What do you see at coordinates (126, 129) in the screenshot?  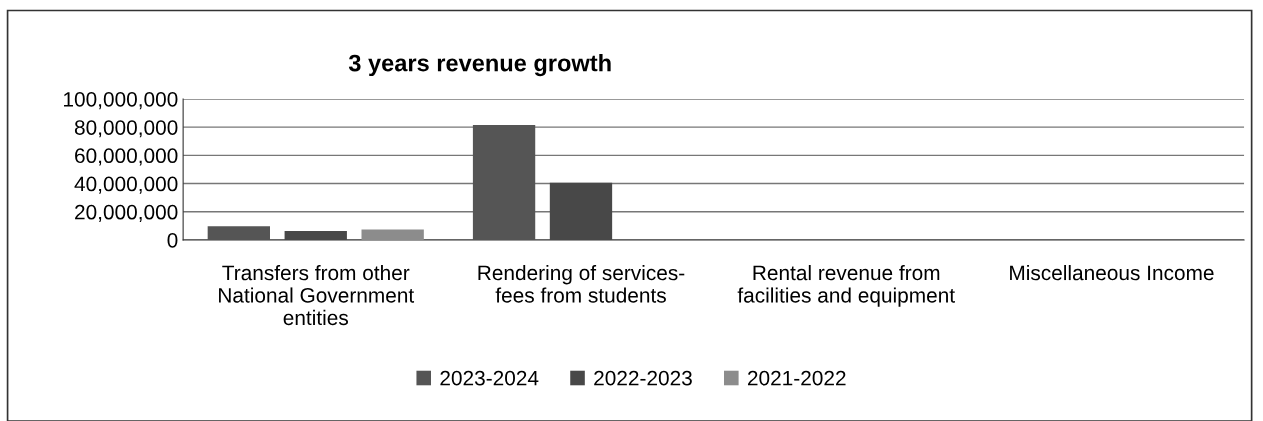 I see `y-tick-label: 80,000,000` at bounding box center [126, 129].